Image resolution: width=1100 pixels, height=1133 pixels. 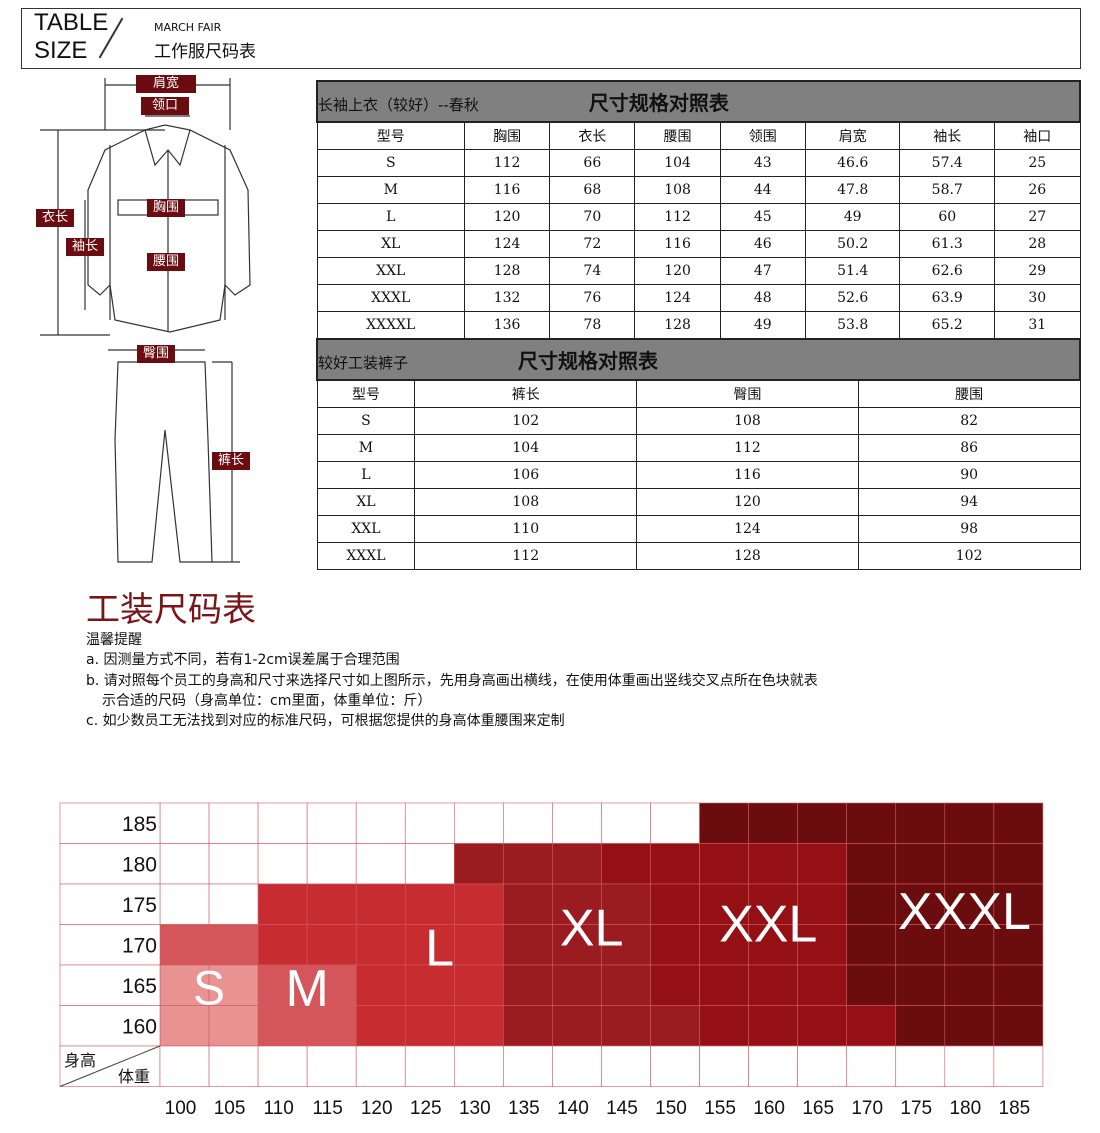 What do you see at coordinates (230, 1108) in the screenshot?
I see `weight-tick-label: 105` at bounding box center [230, 1108].